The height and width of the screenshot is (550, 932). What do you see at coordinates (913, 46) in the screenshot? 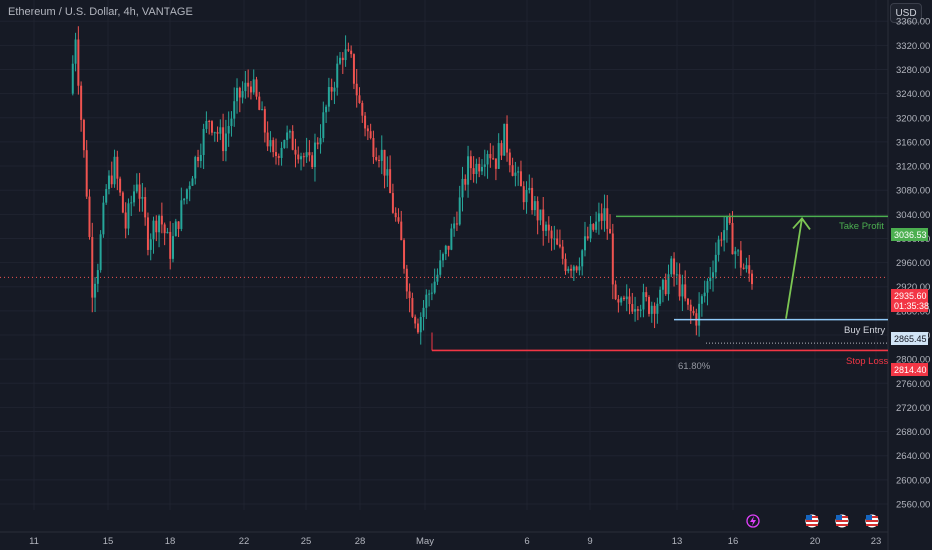
I see `price-tick-label: 3320.00` at bounding box center [913, 46].